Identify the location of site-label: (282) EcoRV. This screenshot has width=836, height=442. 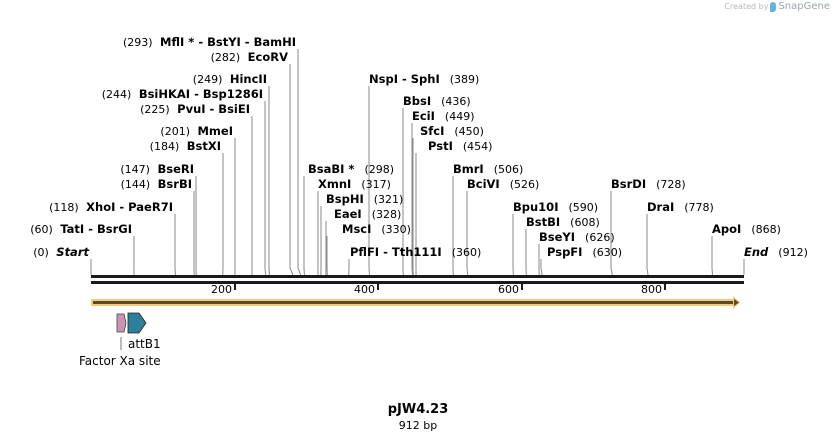
(250, 57).